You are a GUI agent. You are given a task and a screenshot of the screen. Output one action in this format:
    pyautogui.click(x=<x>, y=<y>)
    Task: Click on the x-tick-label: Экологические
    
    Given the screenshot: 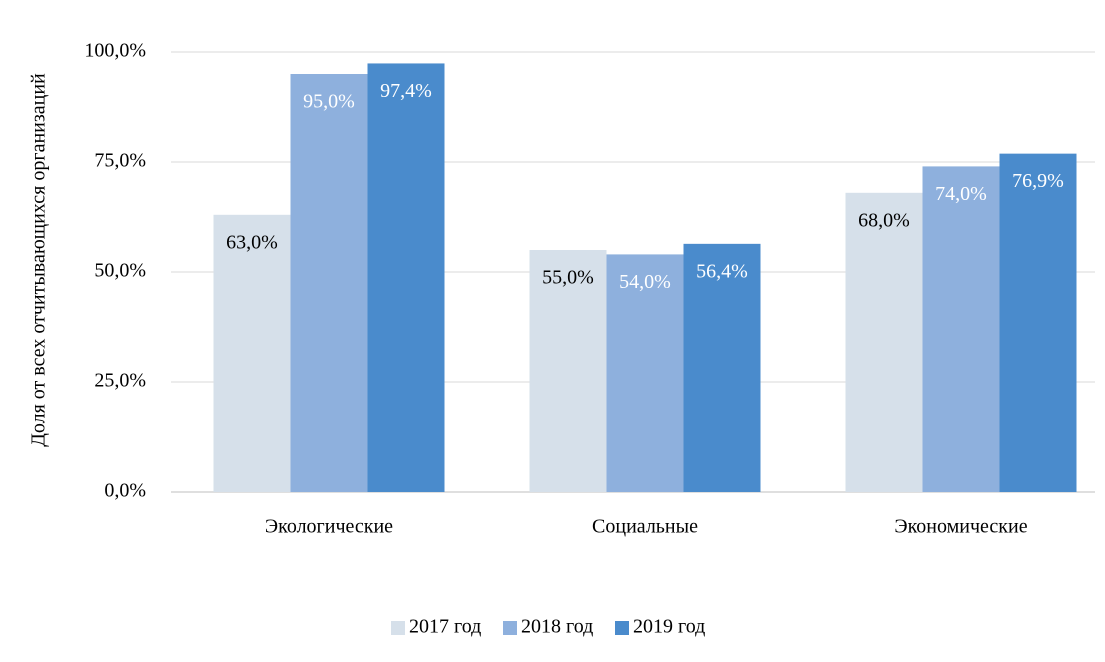 What is the action you would take?
    pyautogui.click(x=329, y=527)
    